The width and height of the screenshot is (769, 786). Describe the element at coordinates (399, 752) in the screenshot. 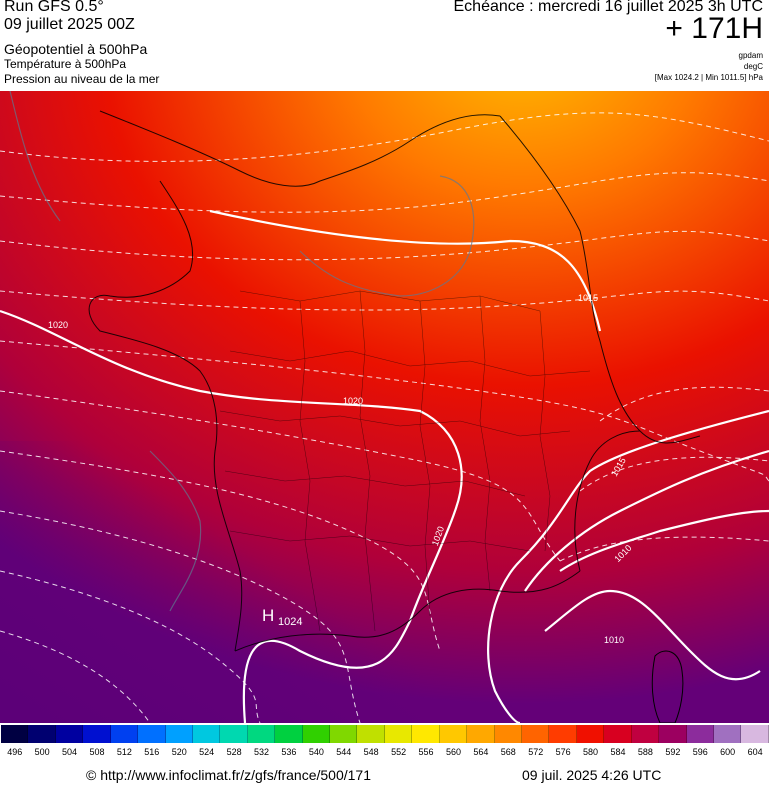

I see `color-scale-label: 552` at that location.